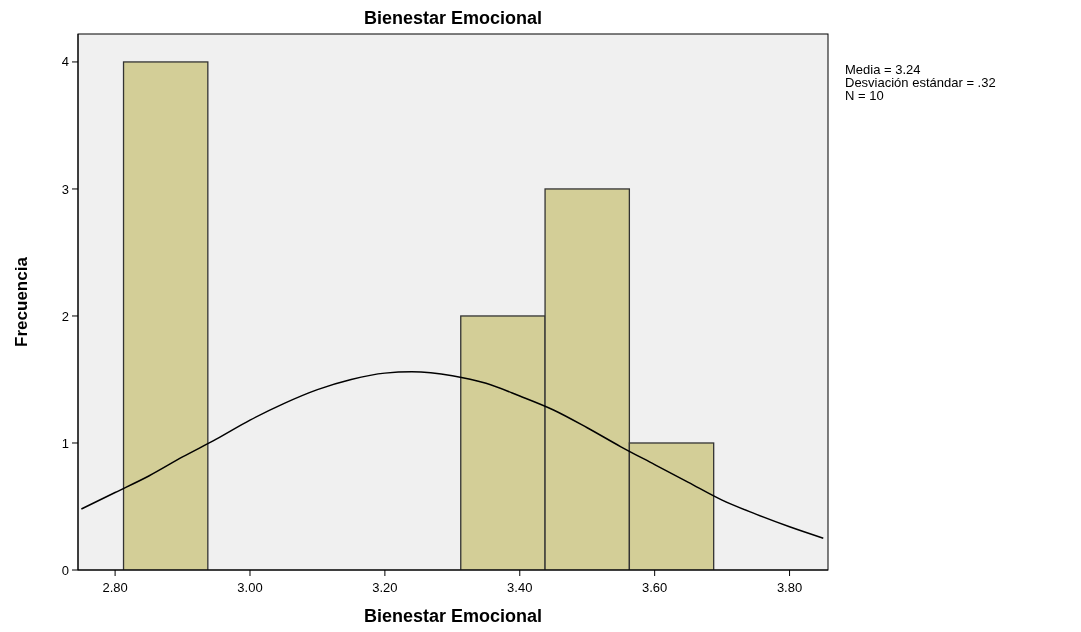 This screenshot has height=632, width=1081. I want to click on x-tick-label: 3.40, so click(520, 587).